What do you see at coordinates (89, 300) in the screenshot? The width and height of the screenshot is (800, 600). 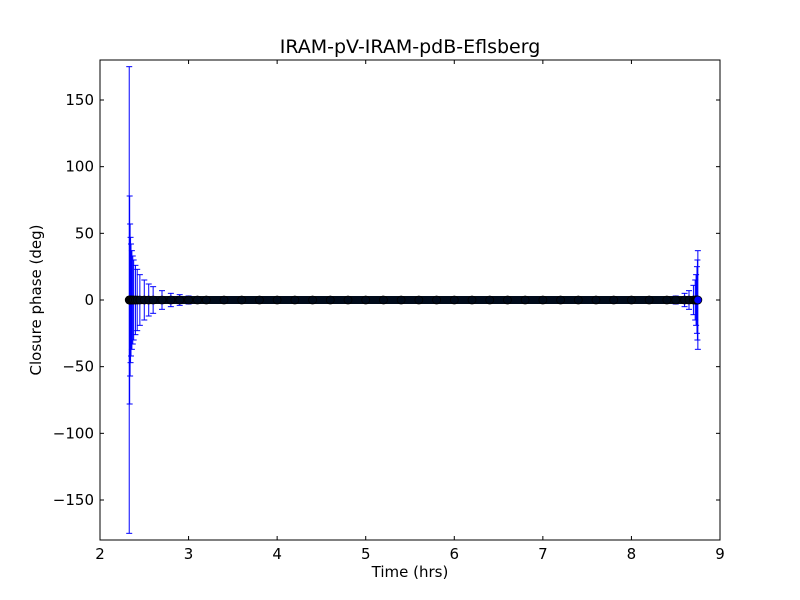 I see `y-tick-label: 0` at bounding box center [89, 300].